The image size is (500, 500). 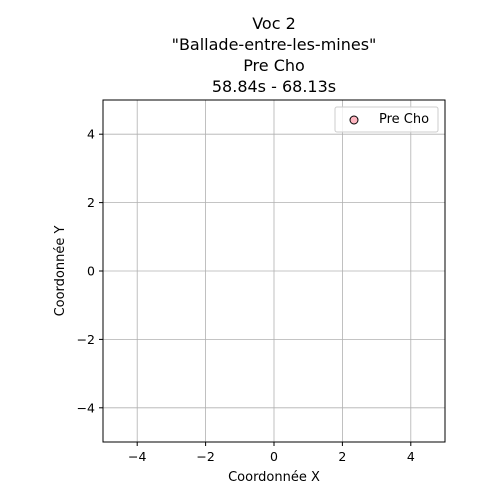 I want to click on y-tick-label: −2, so click(x=86, y=339).